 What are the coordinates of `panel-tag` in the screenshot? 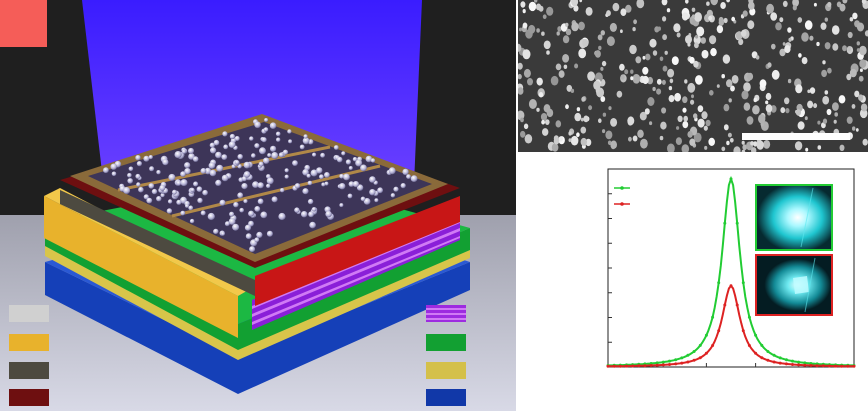 It's located at (23, 23).